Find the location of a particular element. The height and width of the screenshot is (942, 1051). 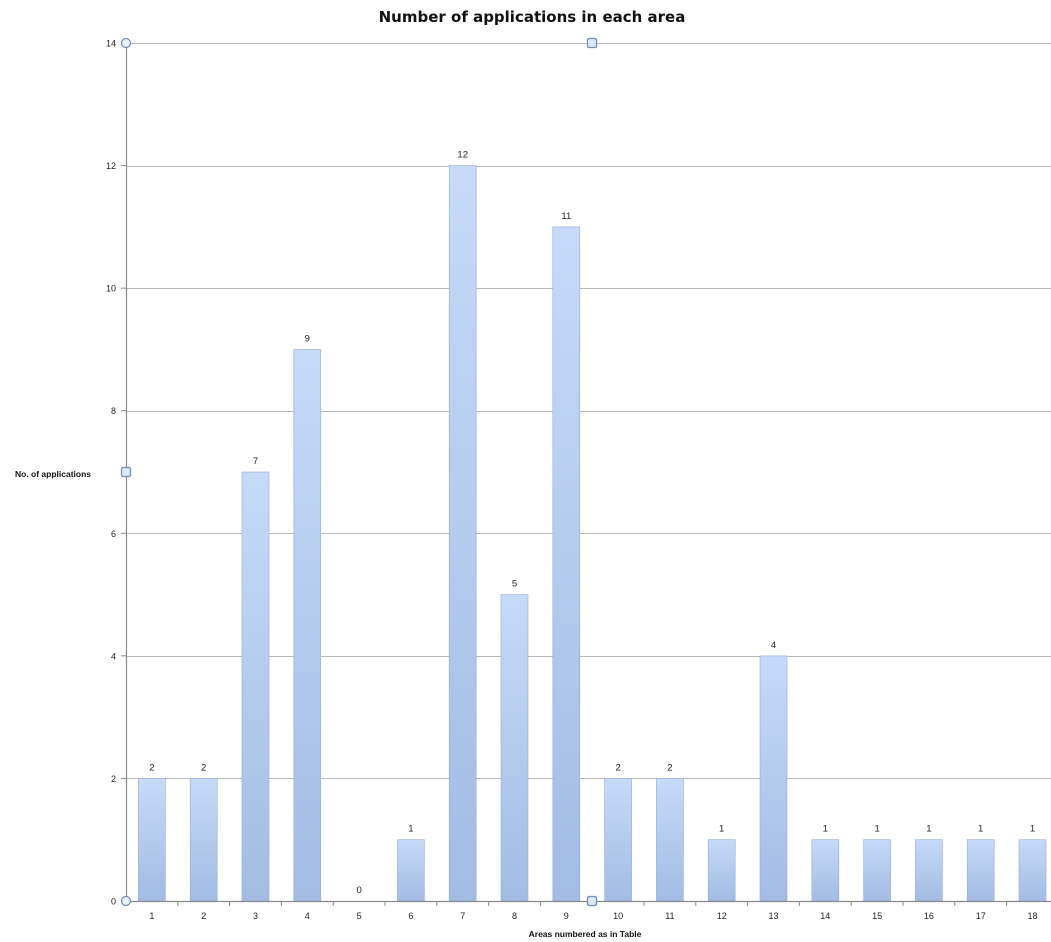

x-tick-label-17: 17 is located at coordinates (981, 916).